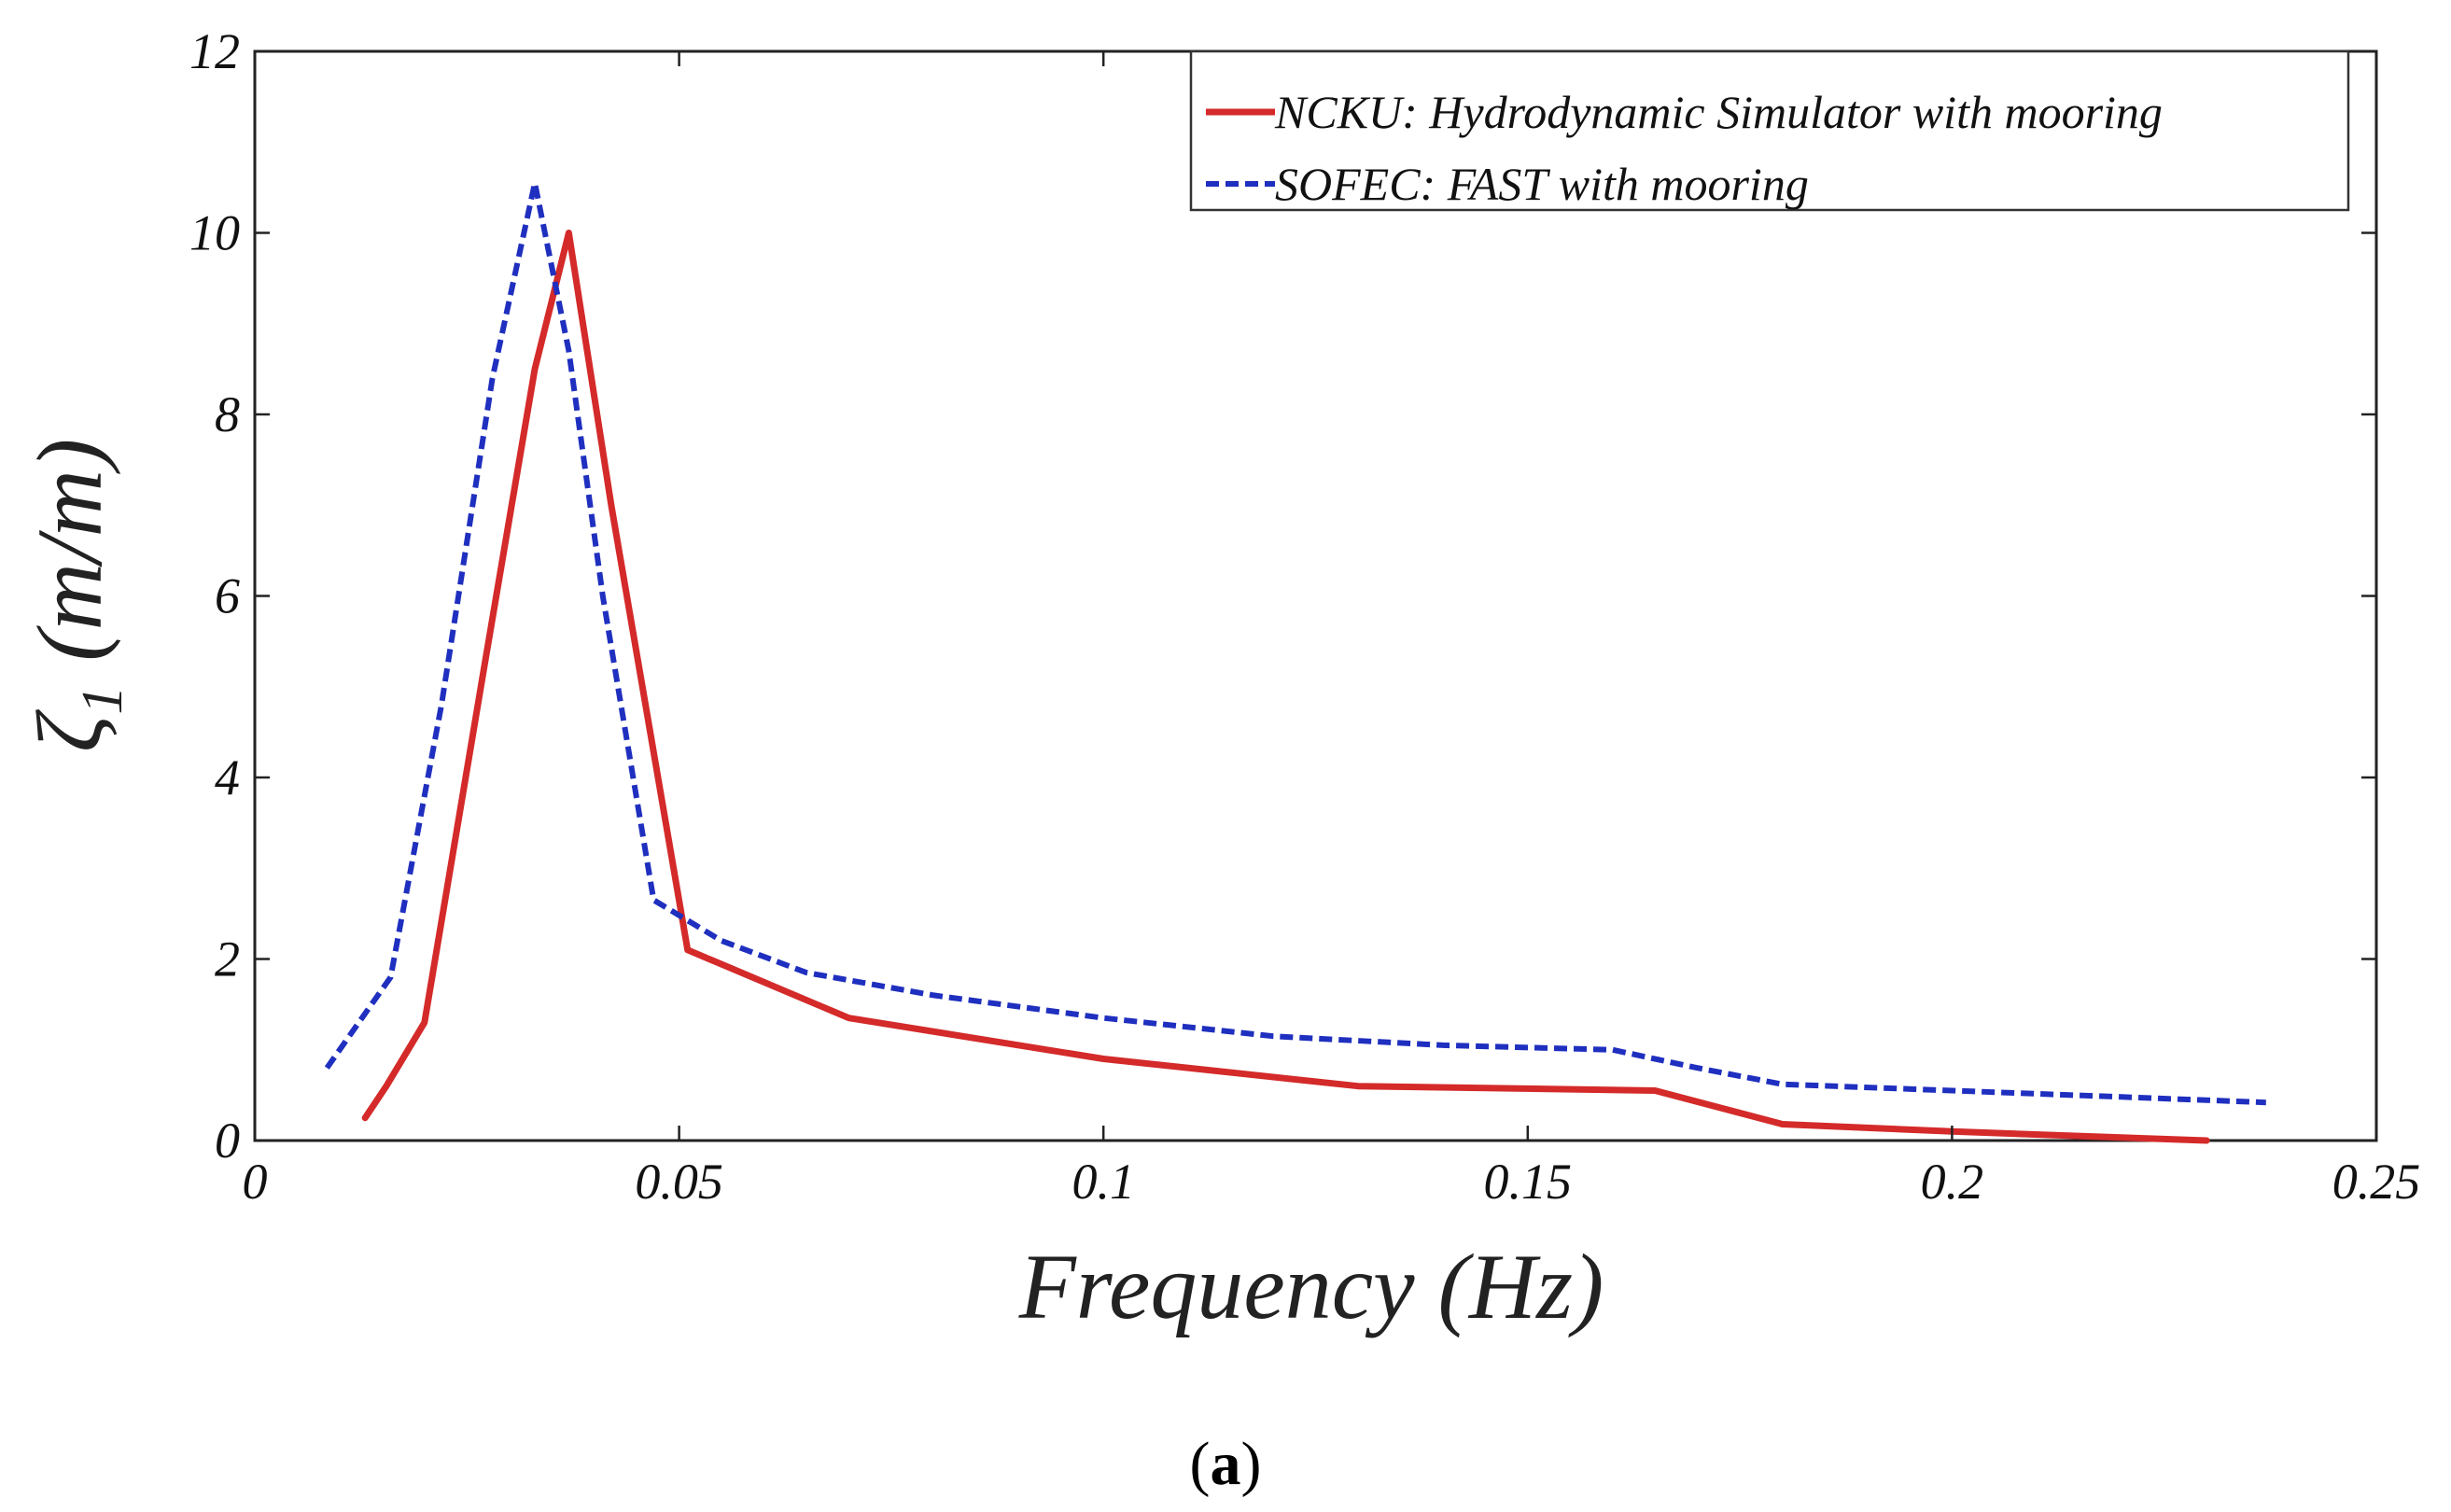 The image size is (2451, 1512). What do you see at coordinates (70, 730) in the screenshot?
I see `y-axis-symbol: ζ` at bounding box center [70, 730].